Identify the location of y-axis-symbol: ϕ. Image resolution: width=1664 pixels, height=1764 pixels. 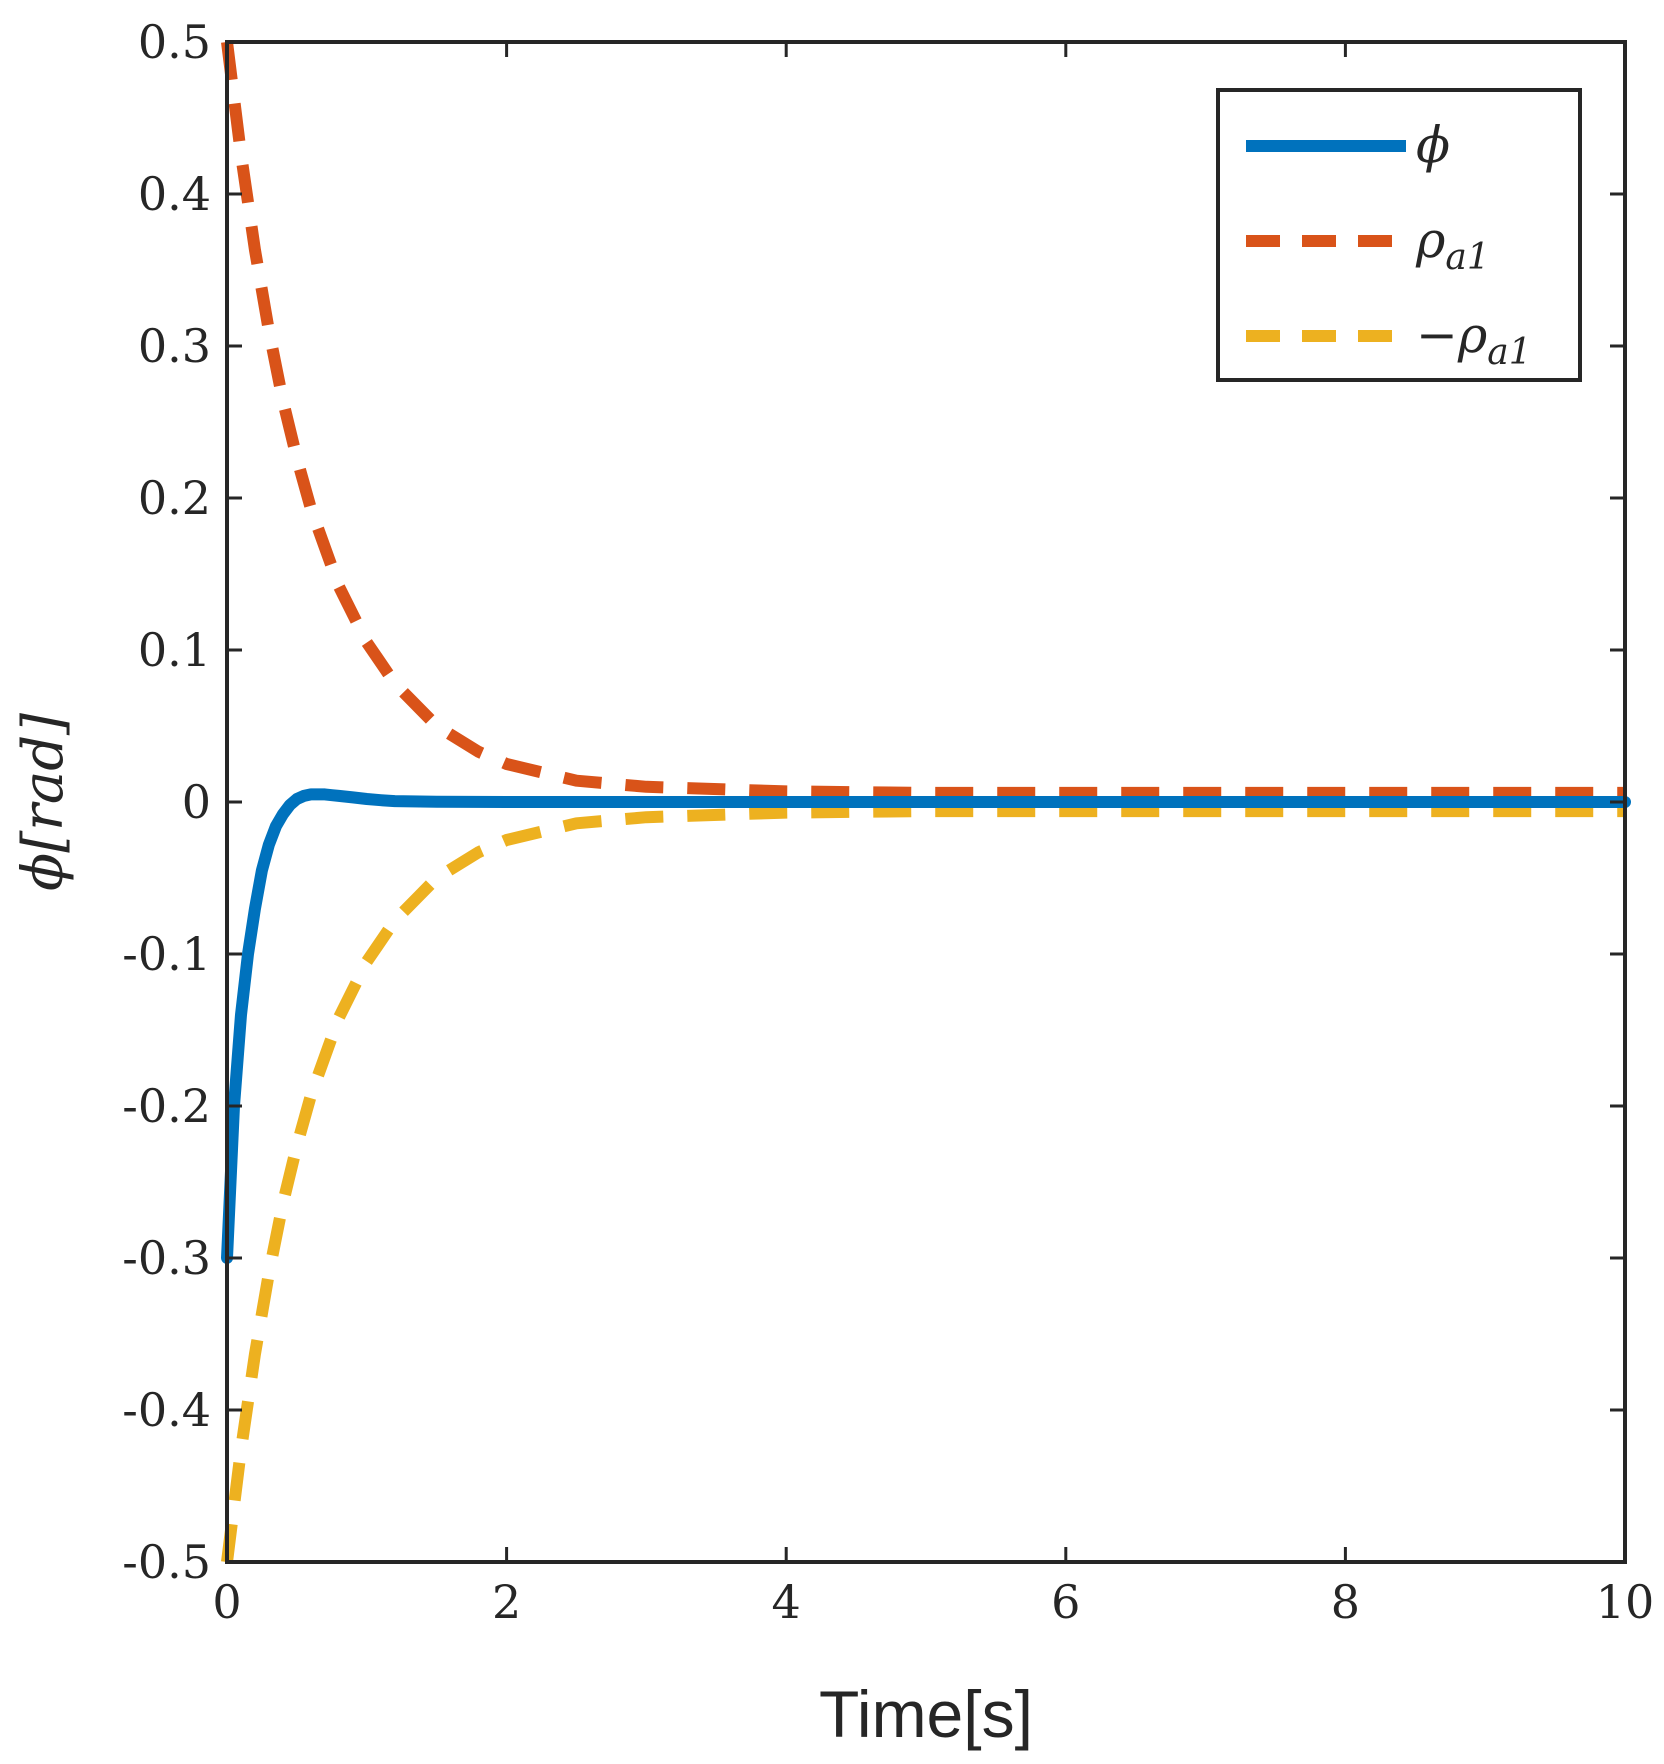
(43, 872).